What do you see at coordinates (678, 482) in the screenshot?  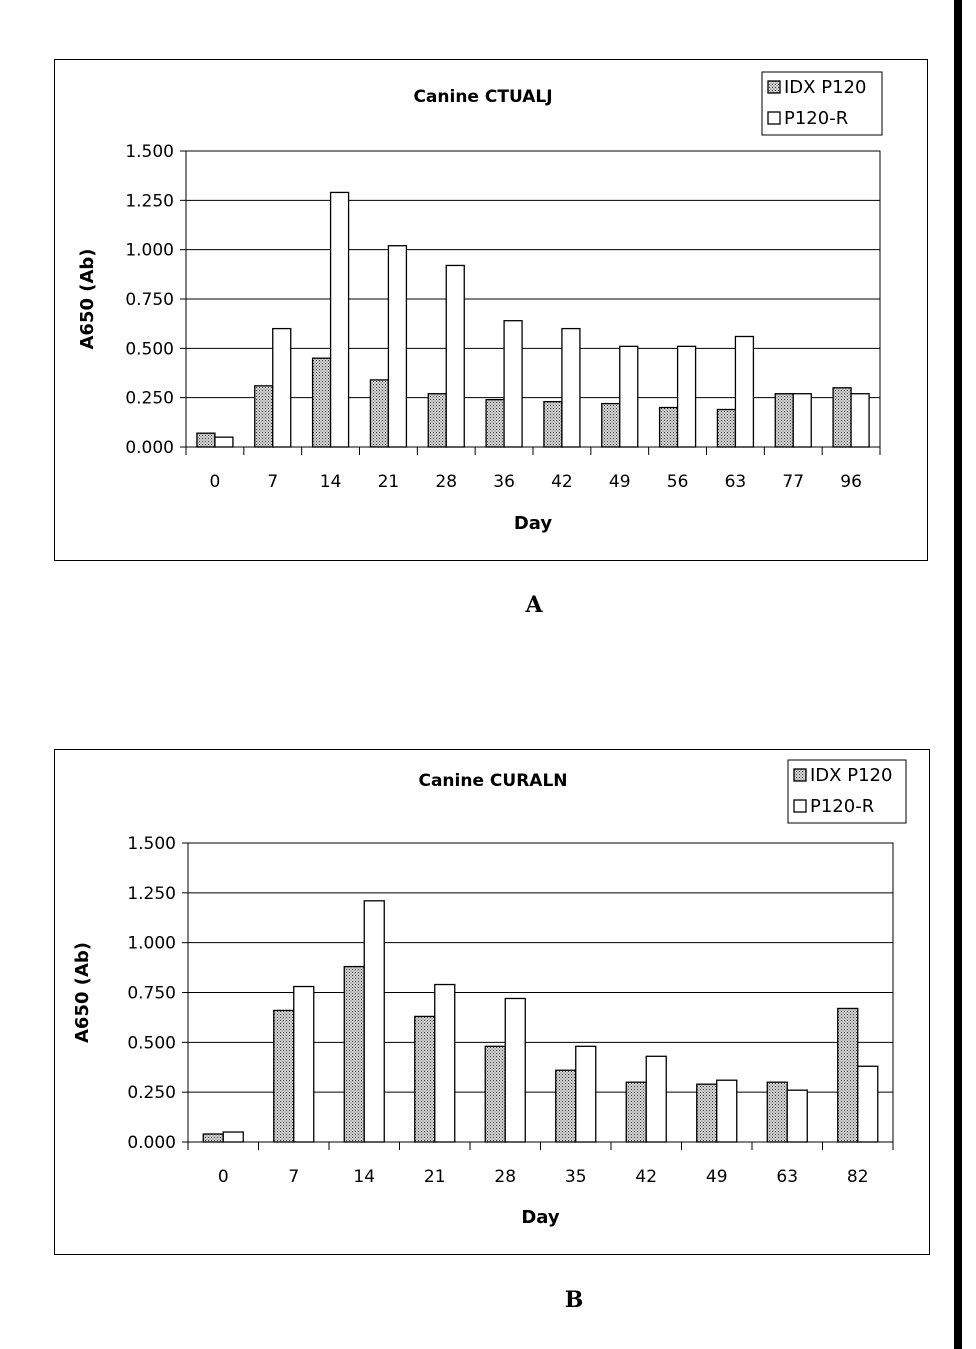 I see `x-tick-label: 56` at bounding box center [678, 482].